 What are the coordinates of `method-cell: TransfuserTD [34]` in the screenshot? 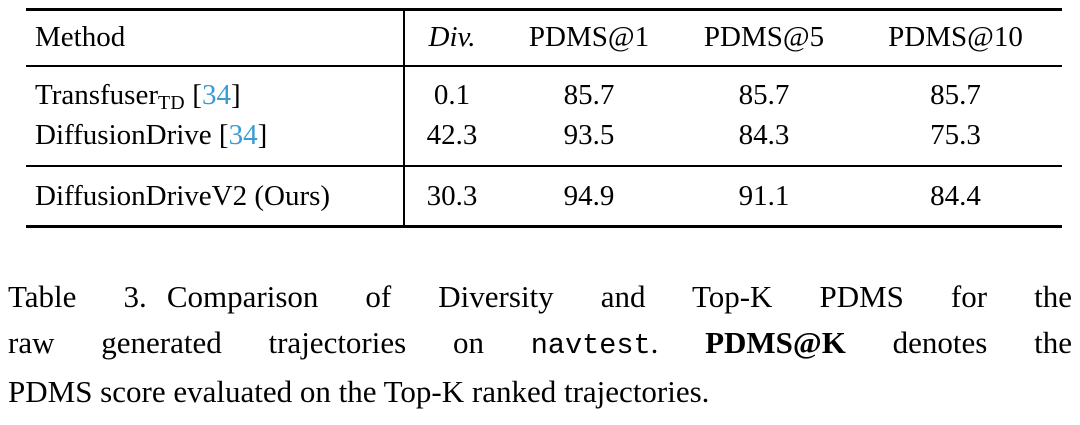 It's located at (215, 90).